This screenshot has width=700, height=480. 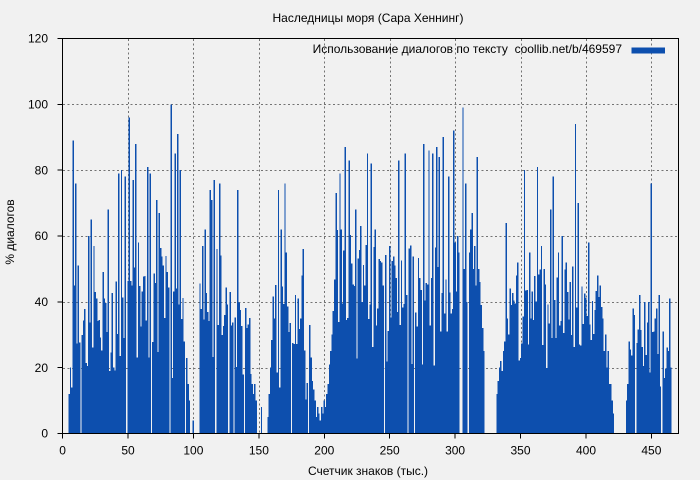 I want to click on svg-text: 350, so click(x=520, y=451).